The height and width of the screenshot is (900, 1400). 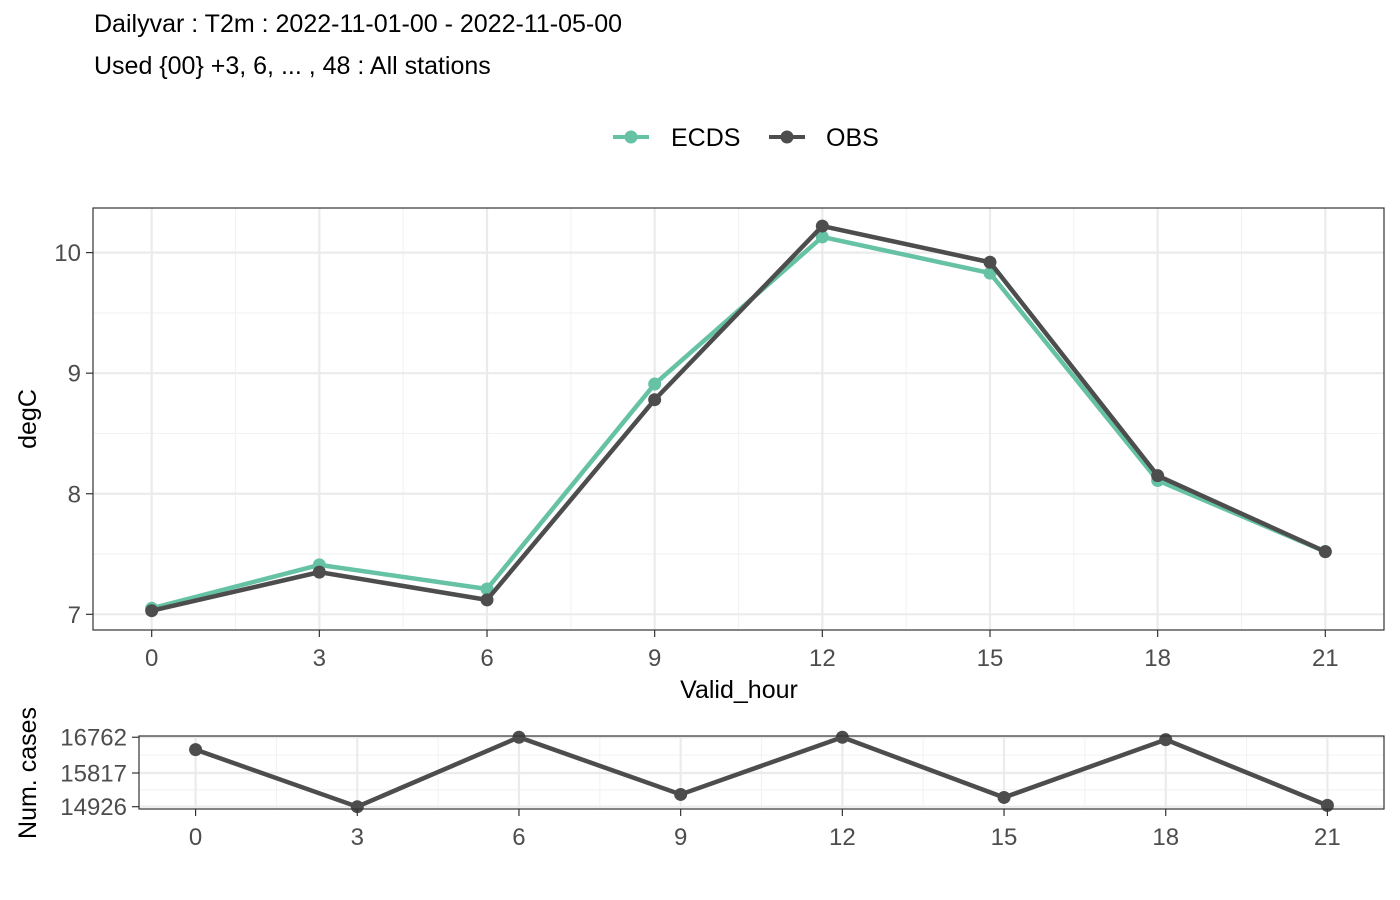 I want to click on temperature-x-tick-label: 0, so click(x=151, y=658).